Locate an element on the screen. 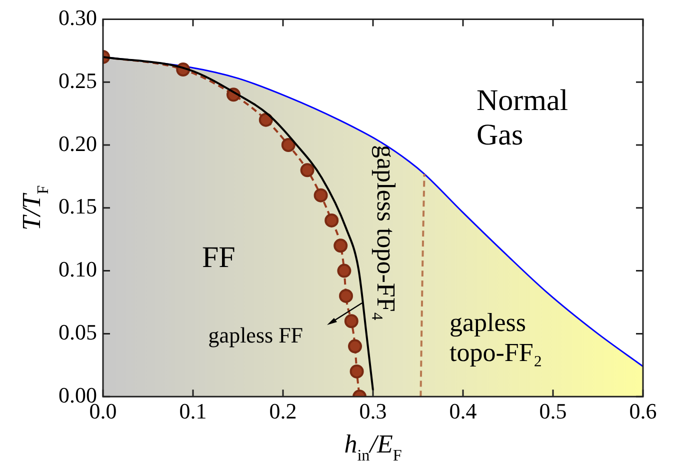 This screenshot has height=469, width=676. y-tick-label: 0.05 is located at coordinates (77, 331).